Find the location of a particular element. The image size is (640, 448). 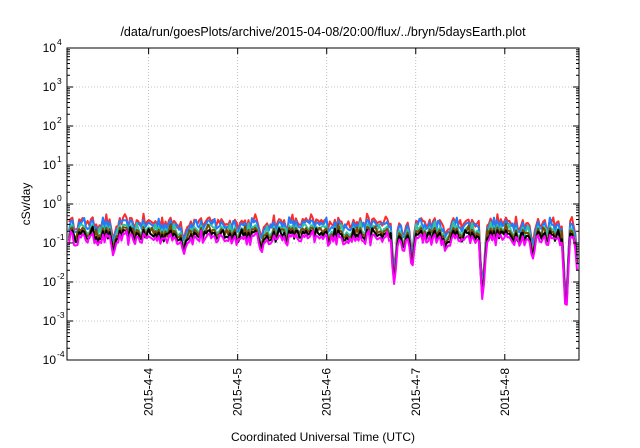

y-tick-exponent: 1 is located at coordinates (59, 159).